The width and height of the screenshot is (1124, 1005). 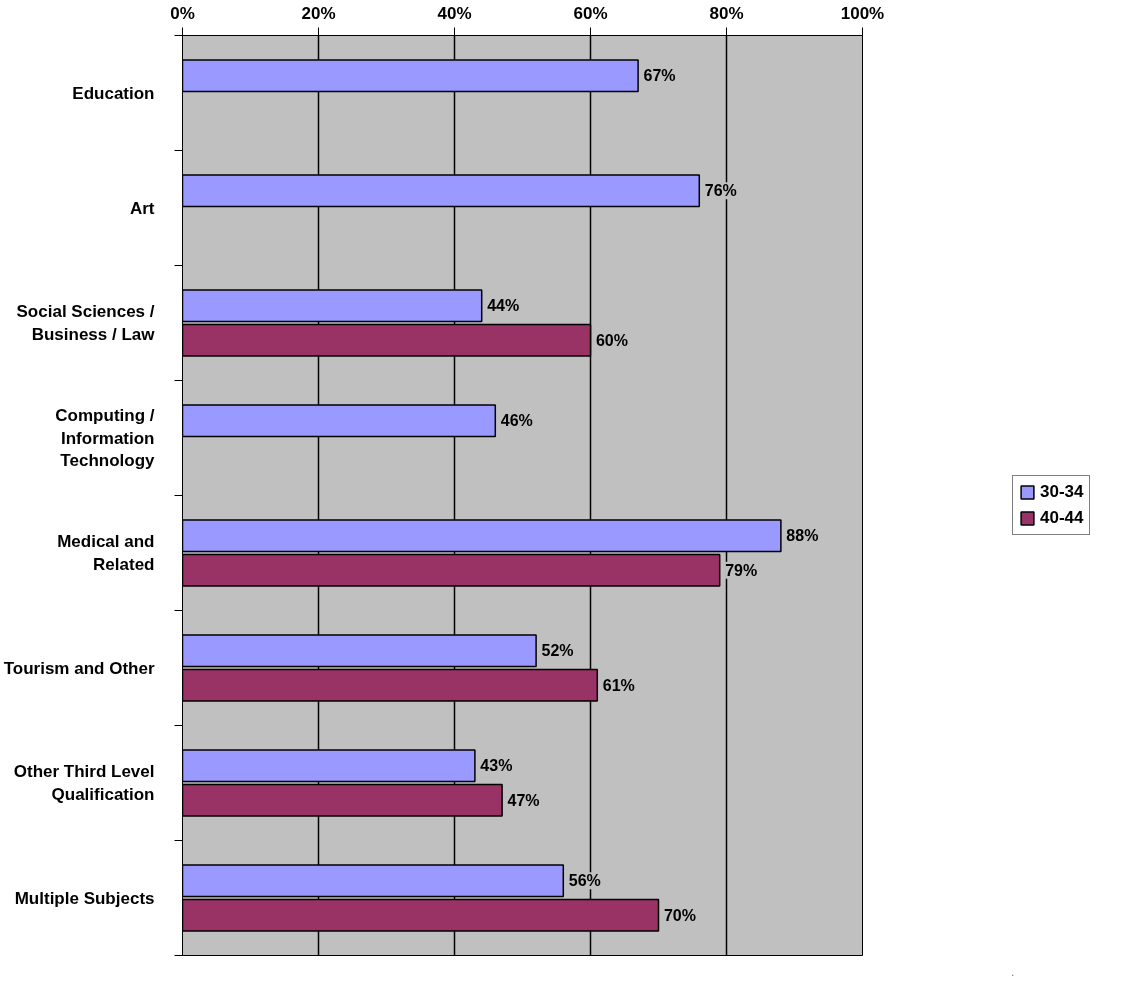 What do you see at coordinates (142, 208) in the screenshot?
I see `y-tick-label: Art` at bounding box center [142, 208].